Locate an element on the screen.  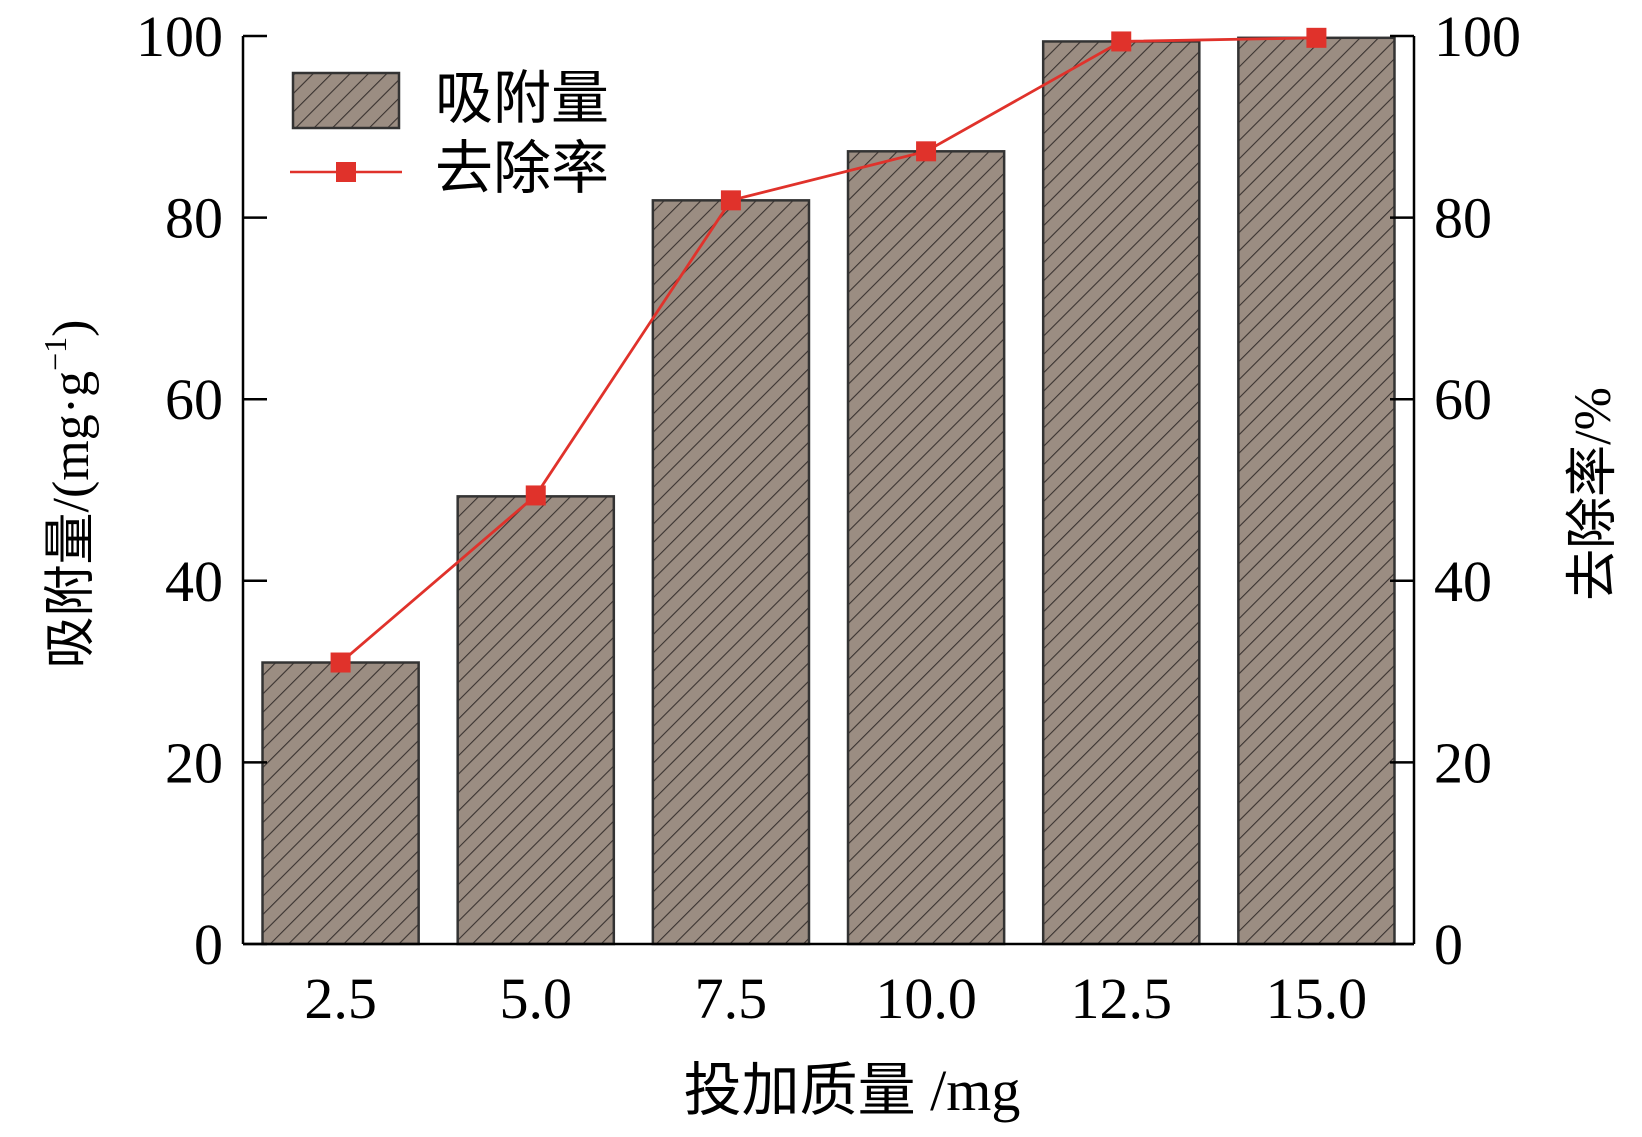
y-right-tick-label: 20 is located at coordinates (1463, 762).